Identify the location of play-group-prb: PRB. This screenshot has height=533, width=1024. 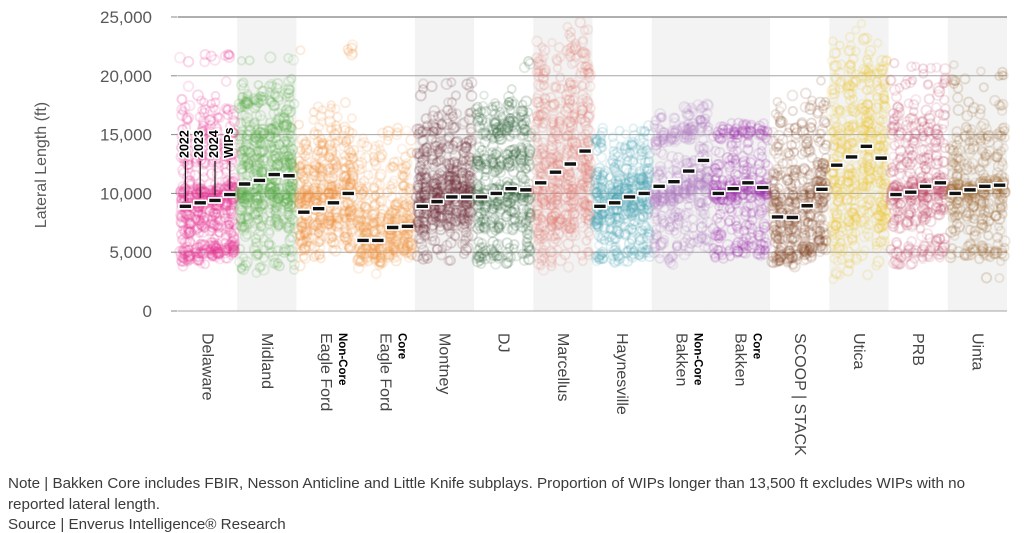
(918, 212).